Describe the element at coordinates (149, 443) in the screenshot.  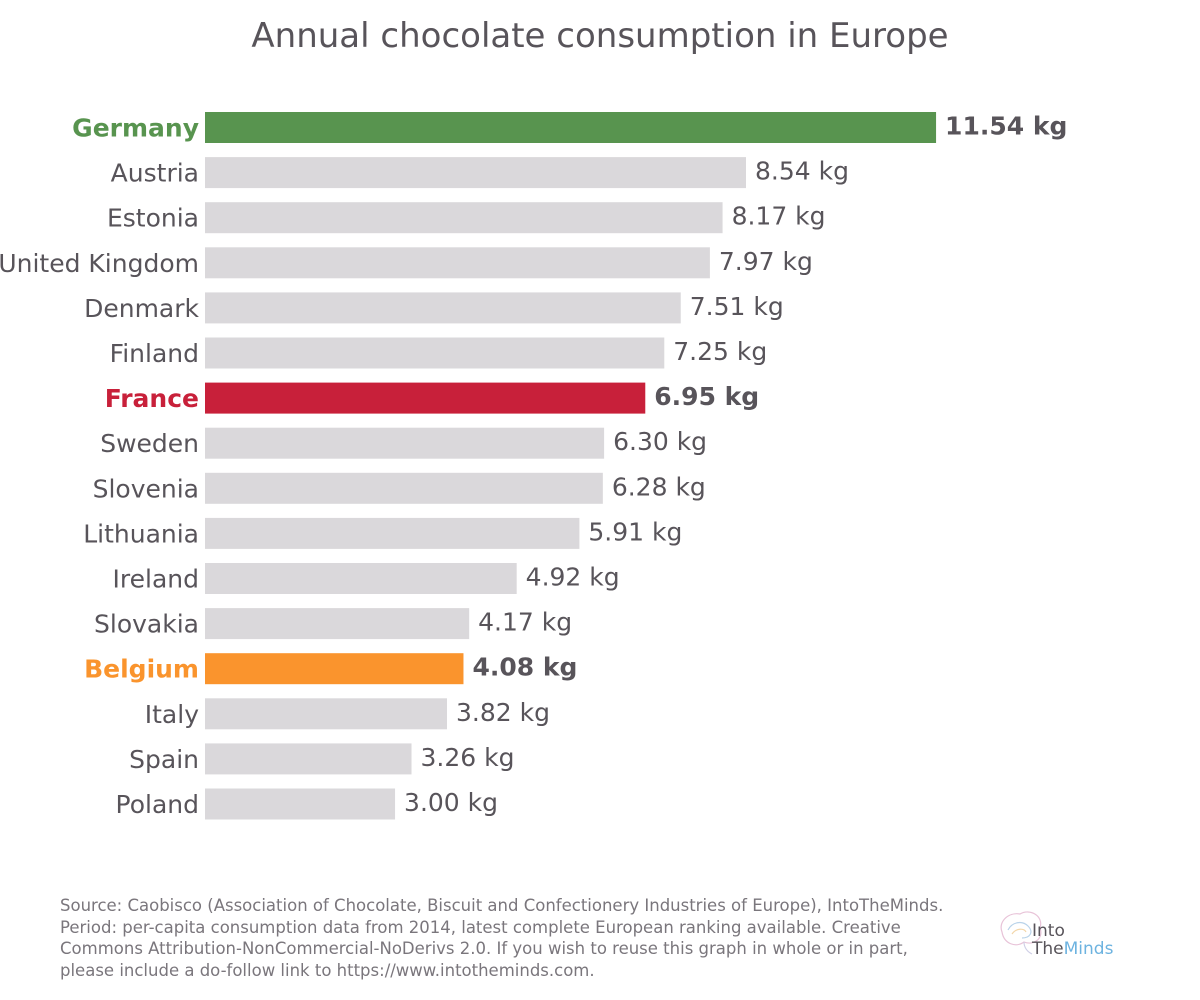
I see `category-label-sweden: Sweden` at that location.